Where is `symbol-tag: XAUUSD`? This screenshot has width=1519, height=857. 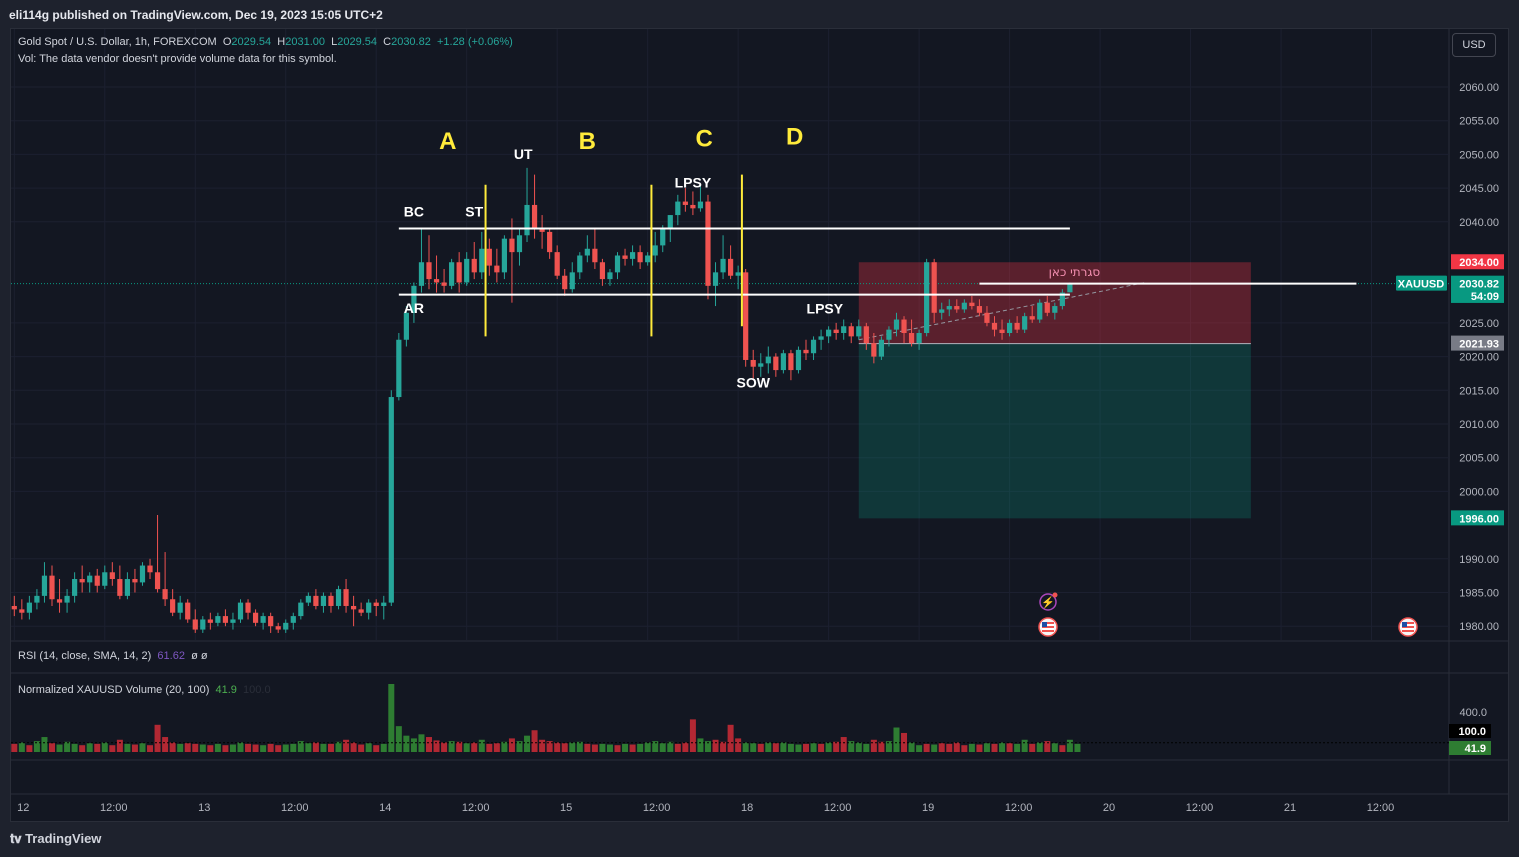 symbol-tag: XAUUSD is located at coordinates (1421, 285).